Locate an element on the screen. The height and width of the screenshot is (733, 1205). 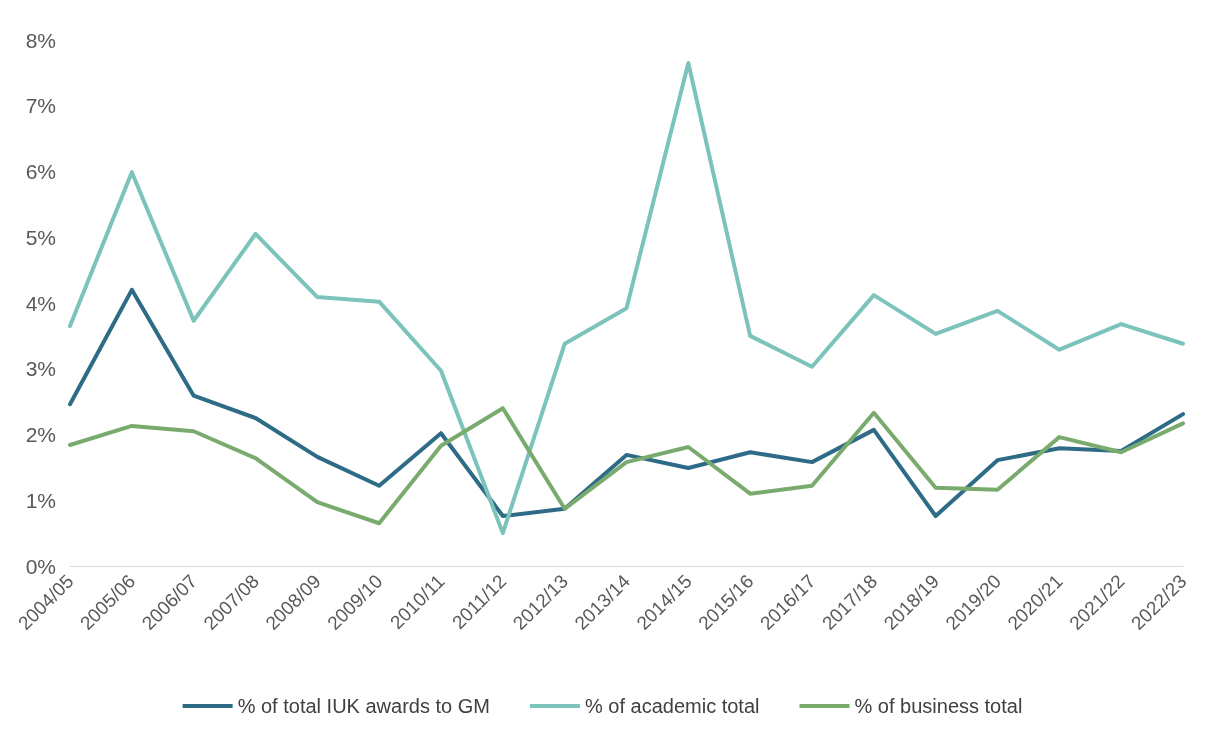
y-tick-label: 0% is located at coordinates (40, 566).